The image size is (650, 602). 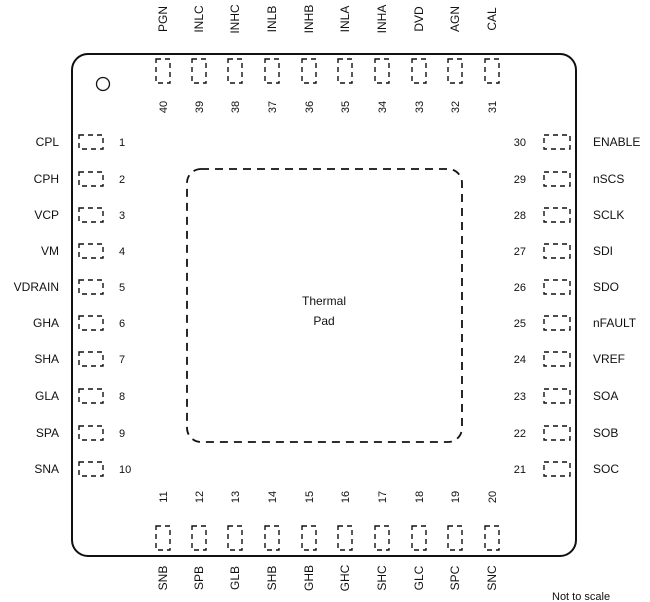 I want to click on pin-label-agn: AGN, so click(x=455, y=19).